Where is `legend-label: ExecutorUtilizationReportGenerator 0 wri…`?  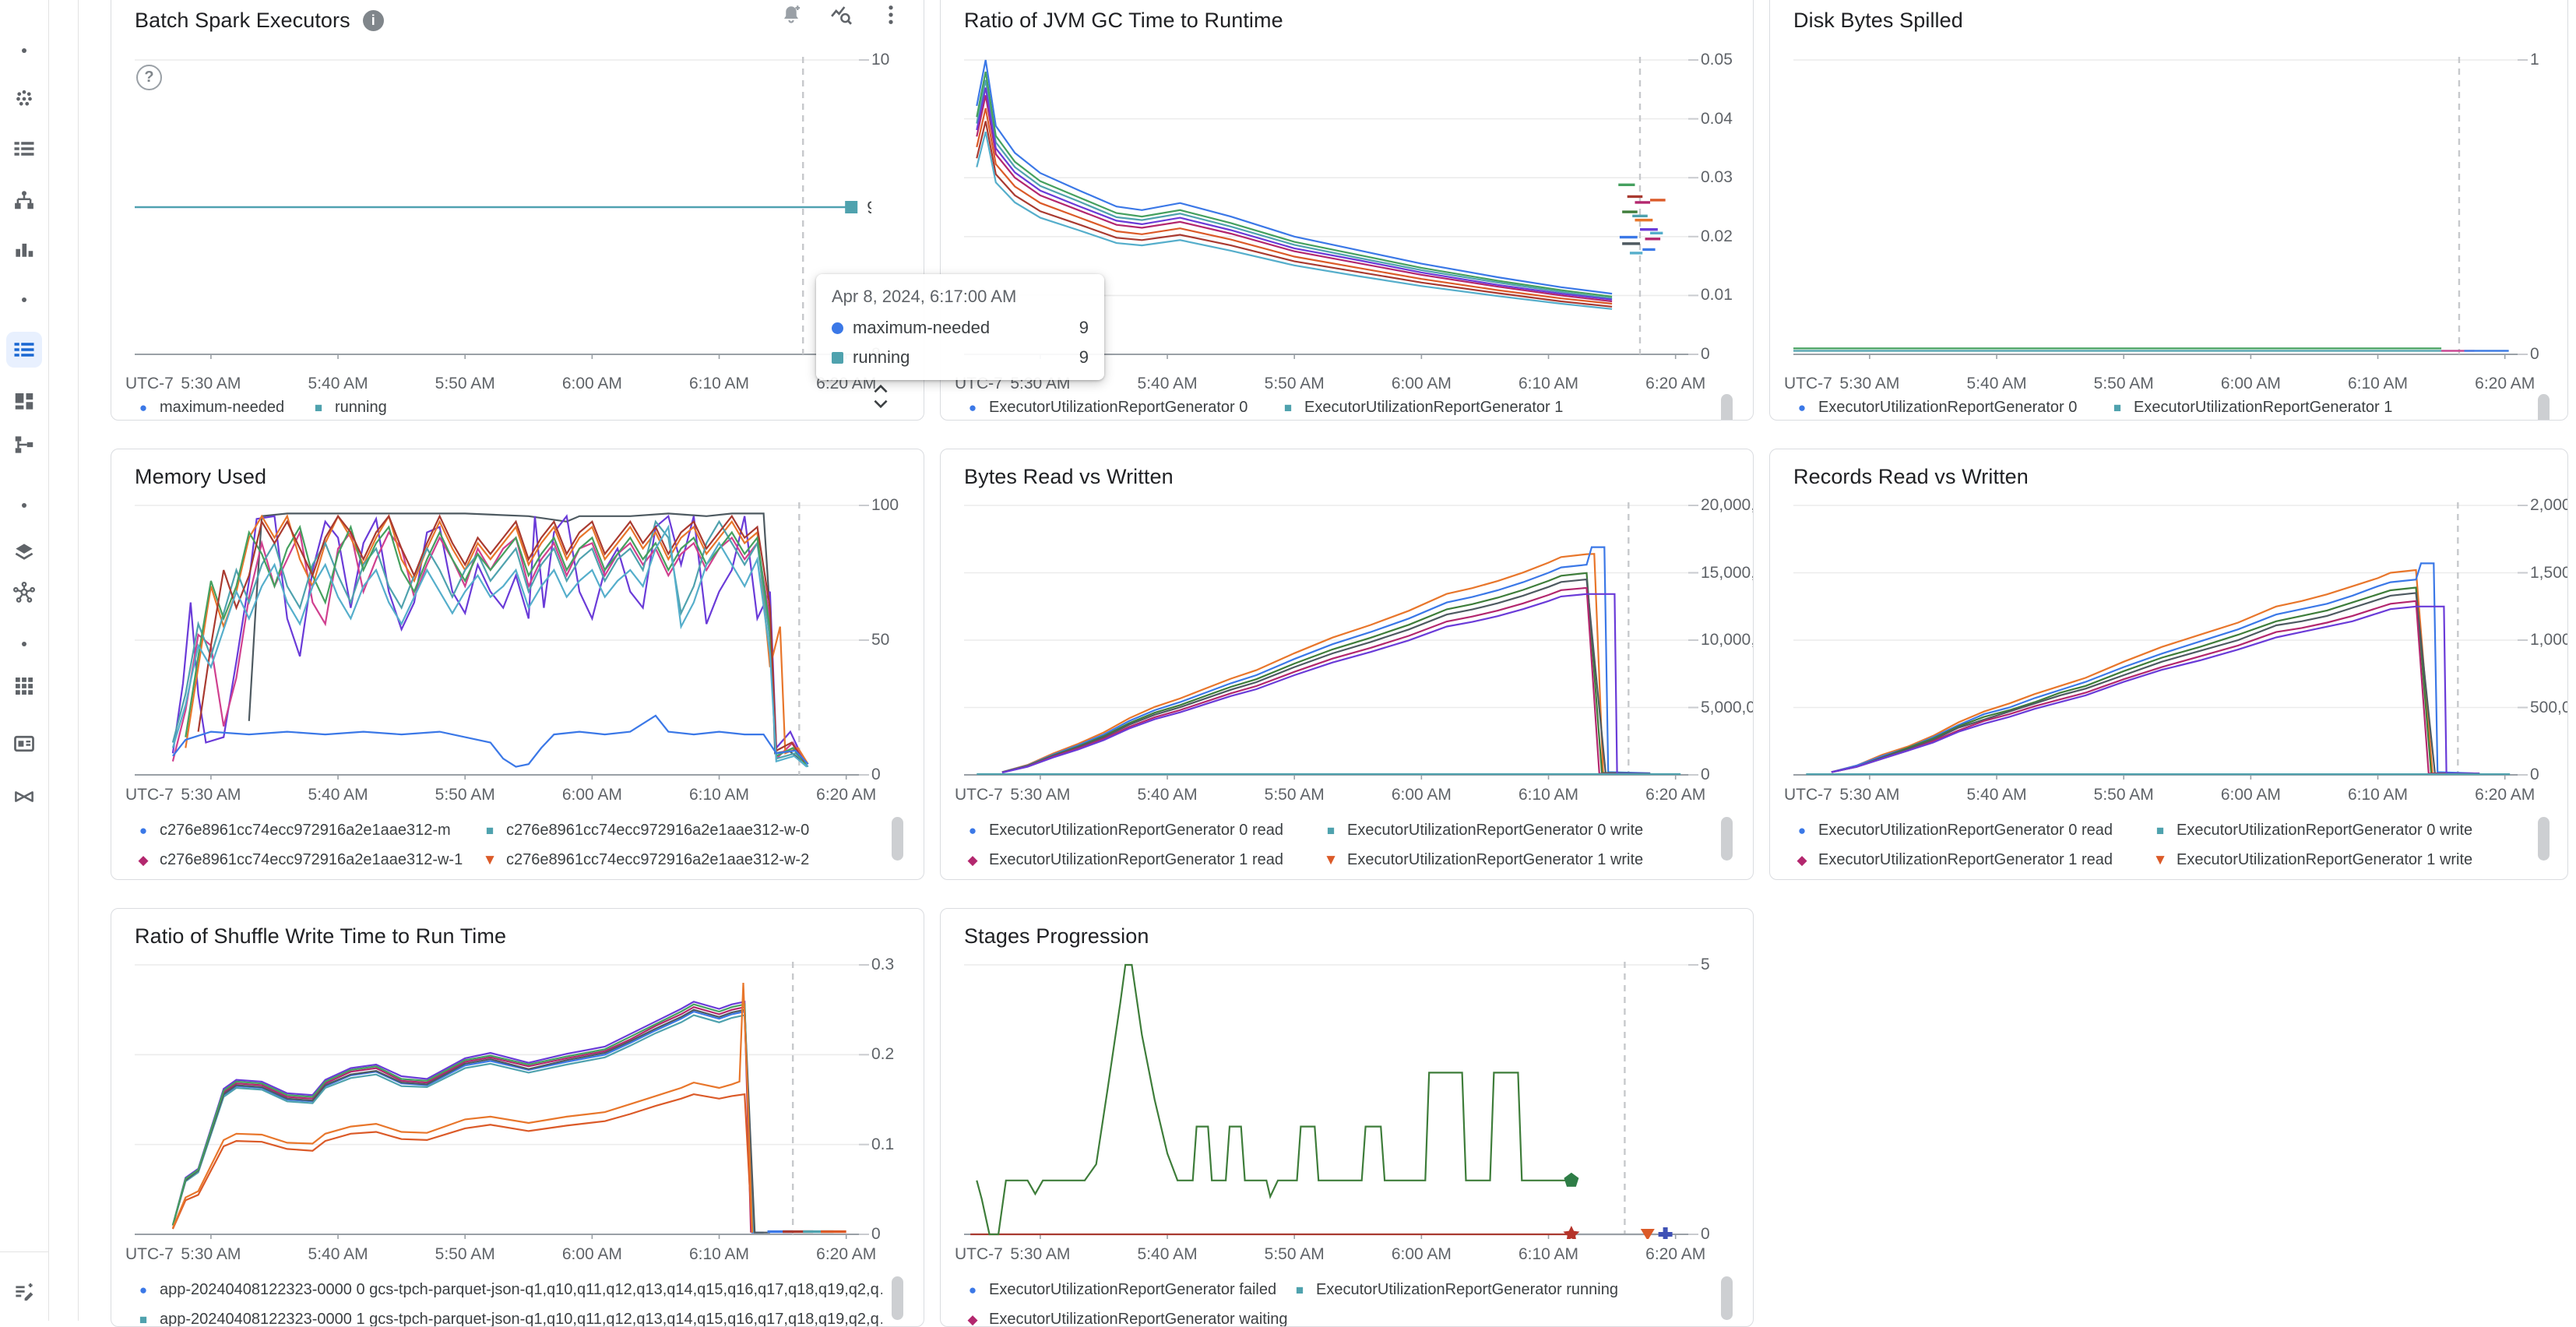 legend-label: ExecutorUtilizationReportGenerator 0 wri… is located at coordinates (2324, 831).